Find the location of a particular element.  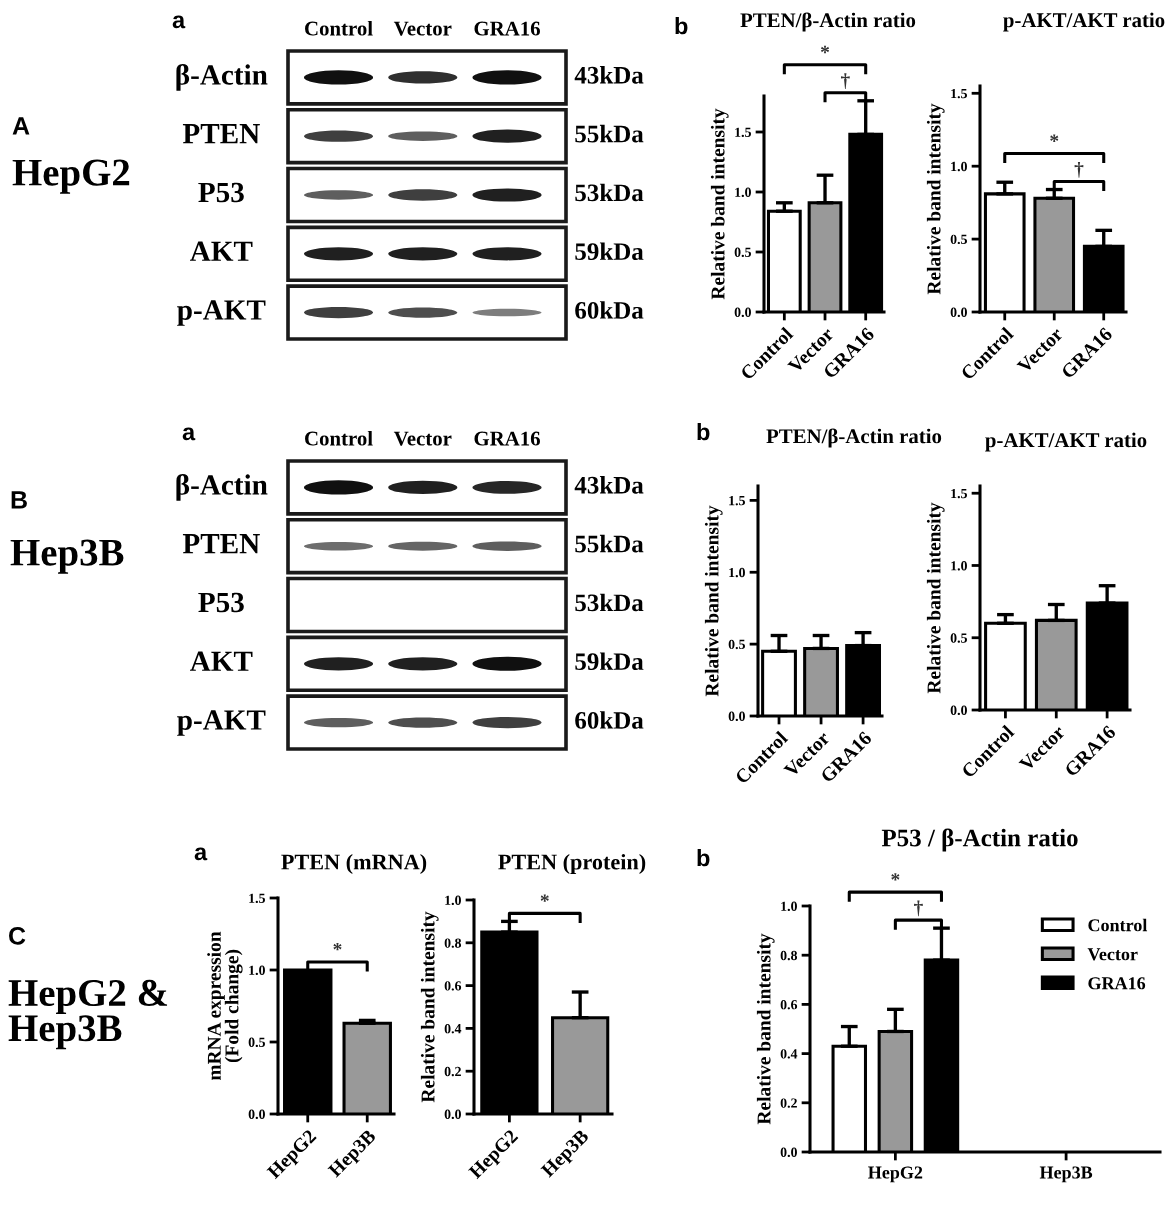

chart-title: PTEN (protein) is located at coordinates (572, 864).